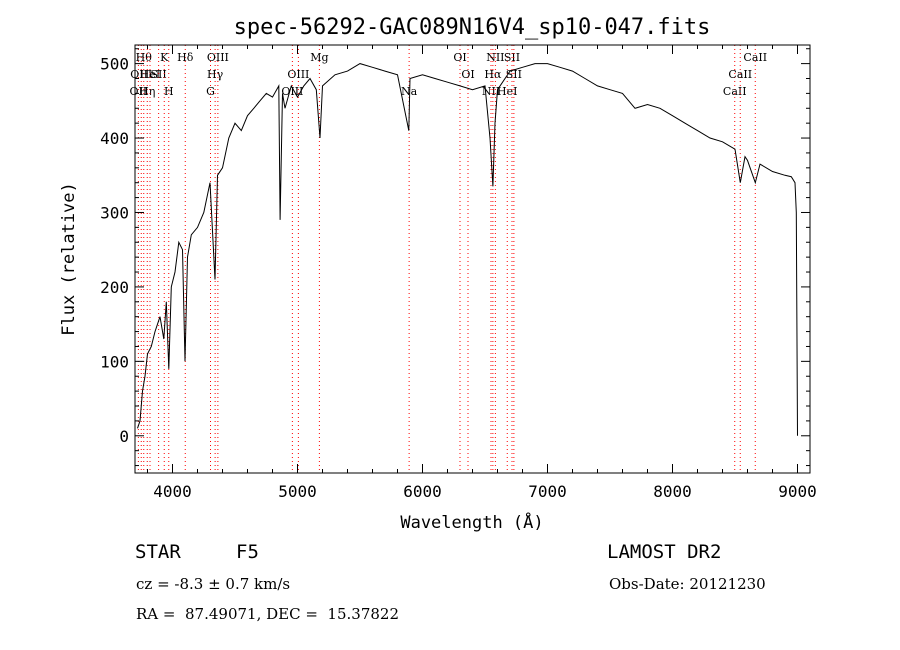 The image size is (900, 650). What do you see at coordinates (672, 491) in the screenshot?
I see `x-tick-label: 8000` at bounding box center [672, 491].